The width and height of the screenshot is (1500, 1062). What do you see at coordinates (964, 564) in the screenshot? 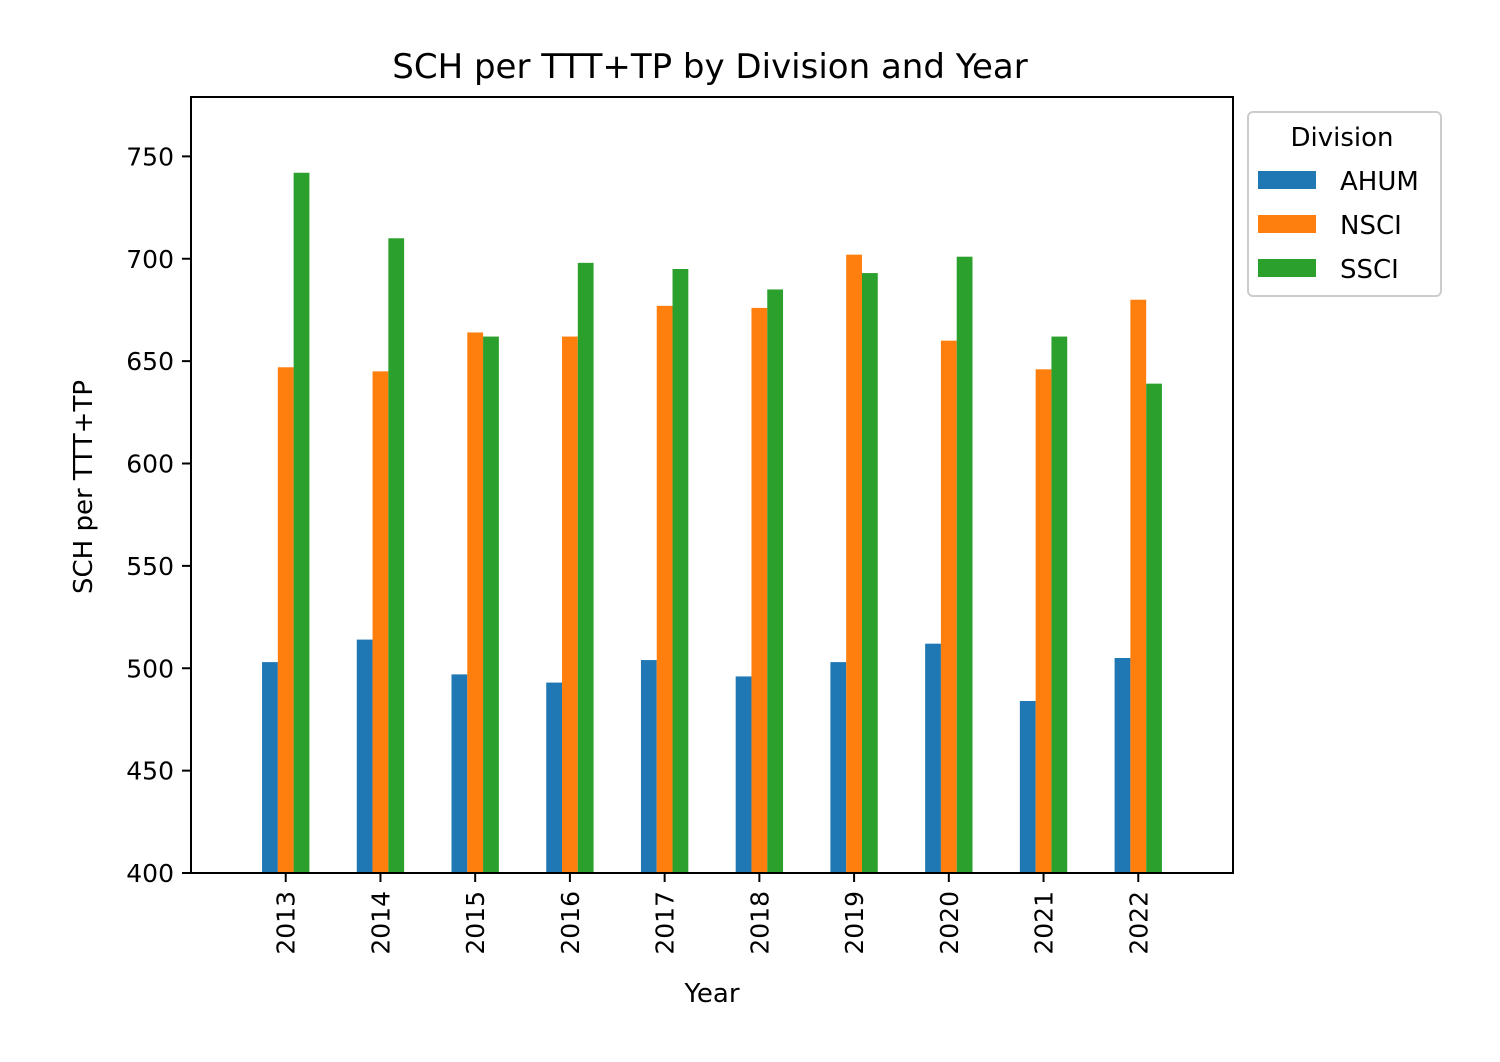
I see `bar-ssci-2020` at bounding box center [964, 564].